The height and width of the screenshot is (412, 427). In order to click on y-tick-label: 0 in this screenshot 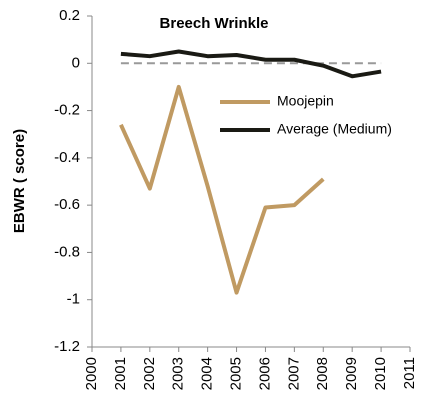, I will do `click(76, 62)`.